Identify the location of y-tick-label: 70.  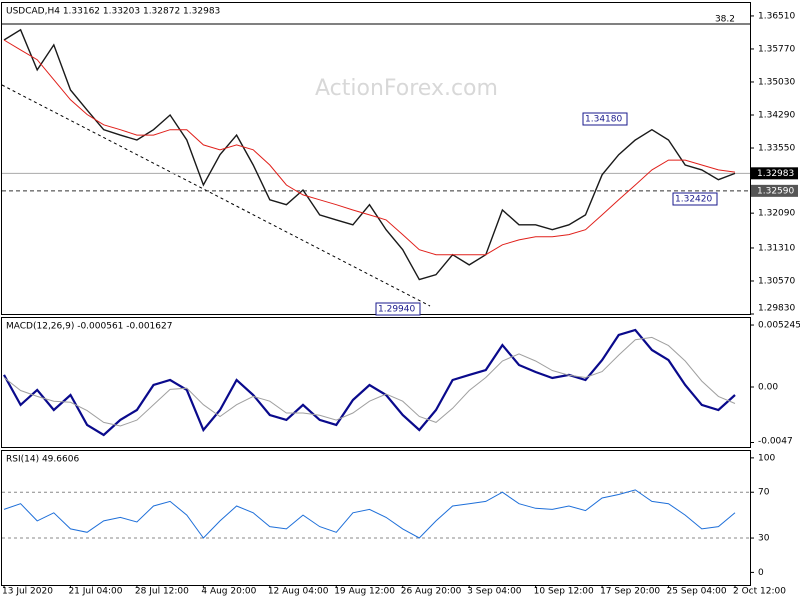
(764, 493).